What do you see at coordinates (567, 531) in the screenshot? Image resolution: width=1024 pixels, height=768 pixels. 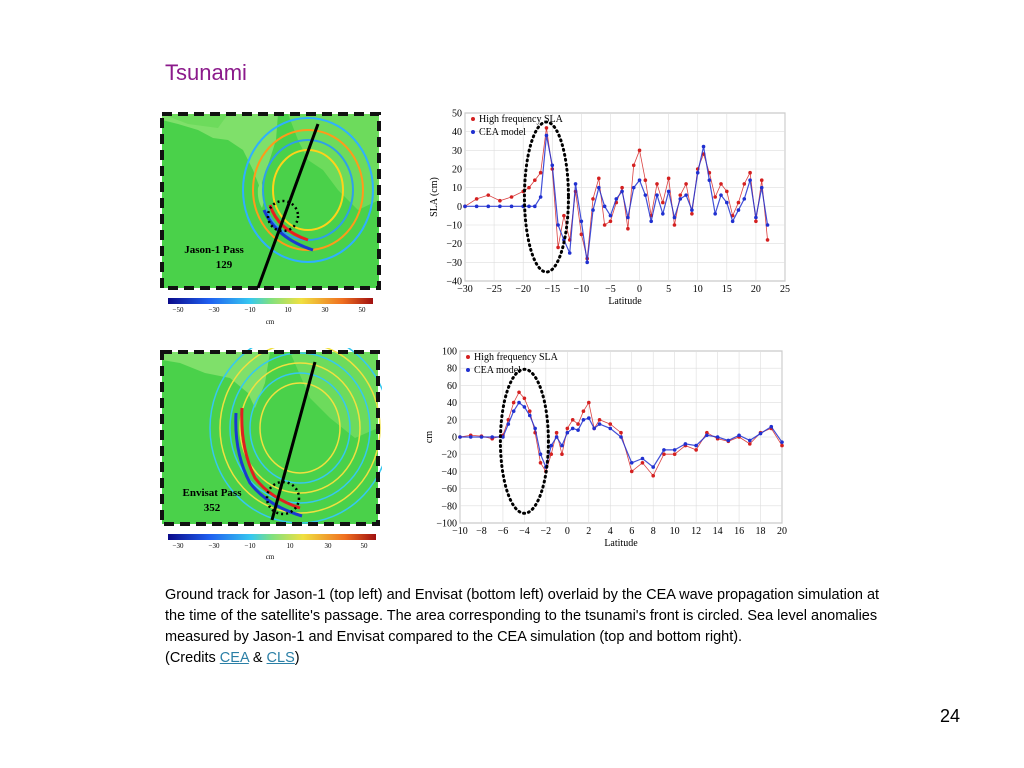 I see `x-tick-label: 0` at bounding box center [567, 531].